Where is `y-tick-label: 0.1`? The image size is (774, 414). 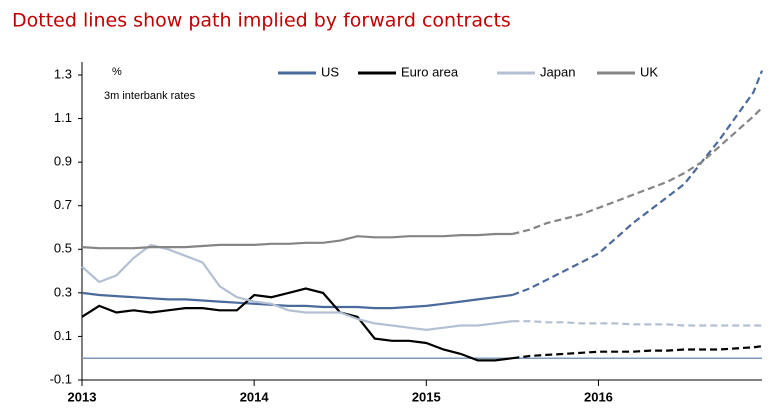 y-tick-label: 0.1 is located at coordinates (63, 335).